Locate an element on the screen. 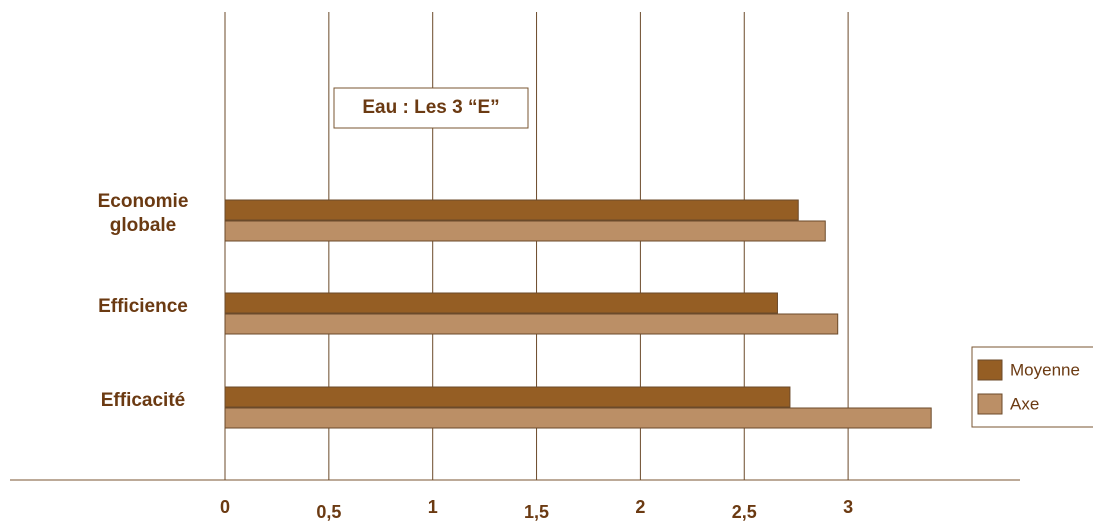  x-tick-label: 0,5 is located at coordinates (328, 512).